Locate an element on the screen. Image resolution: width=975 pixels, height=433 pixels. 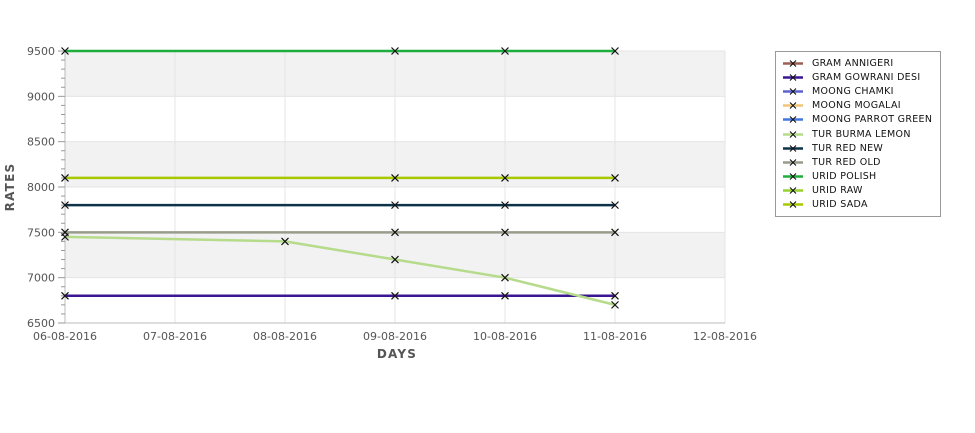
legend-item: GRAM ANNIGERI is located at coordinates (857, 63).